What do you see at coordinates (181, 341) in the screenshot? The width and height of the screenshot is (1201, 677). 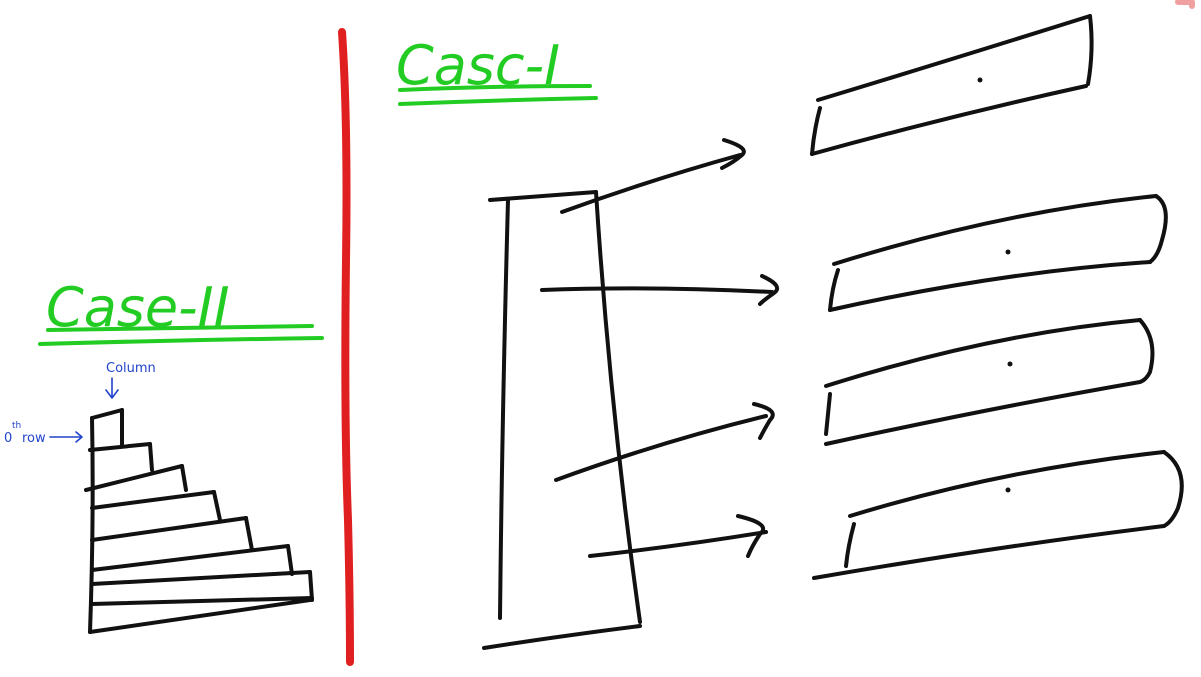 I see `case-two-underline-bottom` at bounding box center [181, 341].